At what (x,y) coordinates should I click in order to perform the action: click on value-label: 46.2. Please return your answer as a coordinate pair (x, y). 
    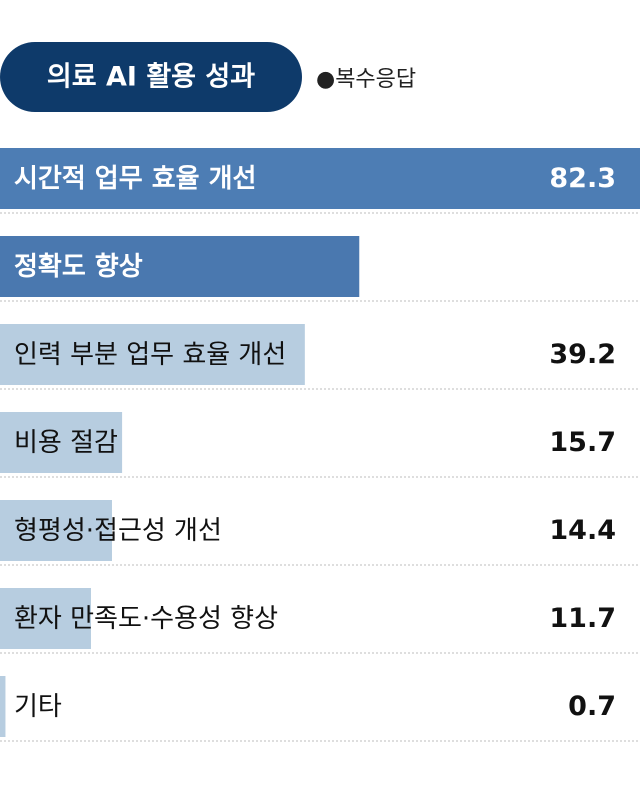
    Looking at the image, I should click on (582, 266).